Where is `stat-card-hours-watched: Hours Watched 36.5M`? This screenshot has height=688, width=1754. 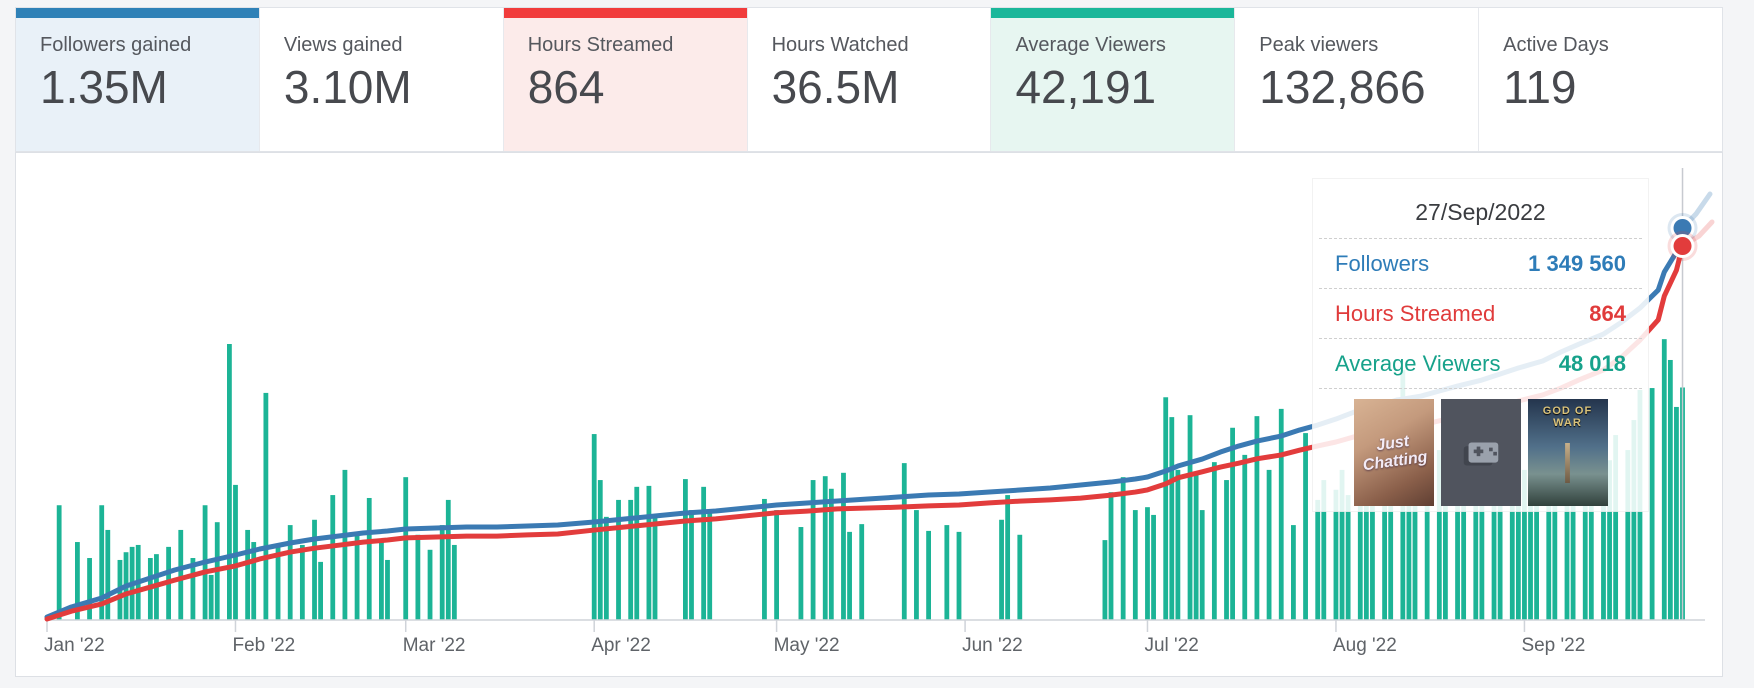 stat-card-hours-watched: Hours Watched 36.5M is located at coordinates (869, 79).